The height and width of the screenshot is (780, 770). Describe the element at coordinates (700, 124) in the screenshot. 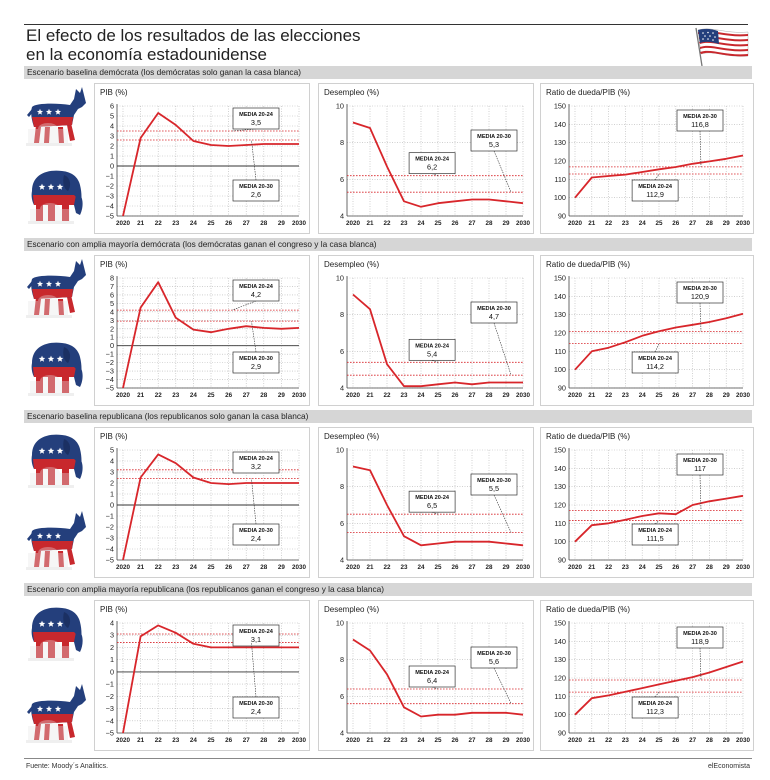

I see `callout-value: 116,8` at that location.